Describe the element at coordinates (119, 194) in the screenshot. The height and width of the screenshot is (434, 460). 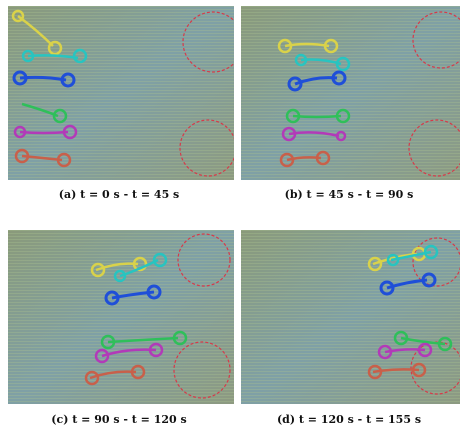
I see `caption-a: (a) t = 0 s - t = 45 s` at that location.